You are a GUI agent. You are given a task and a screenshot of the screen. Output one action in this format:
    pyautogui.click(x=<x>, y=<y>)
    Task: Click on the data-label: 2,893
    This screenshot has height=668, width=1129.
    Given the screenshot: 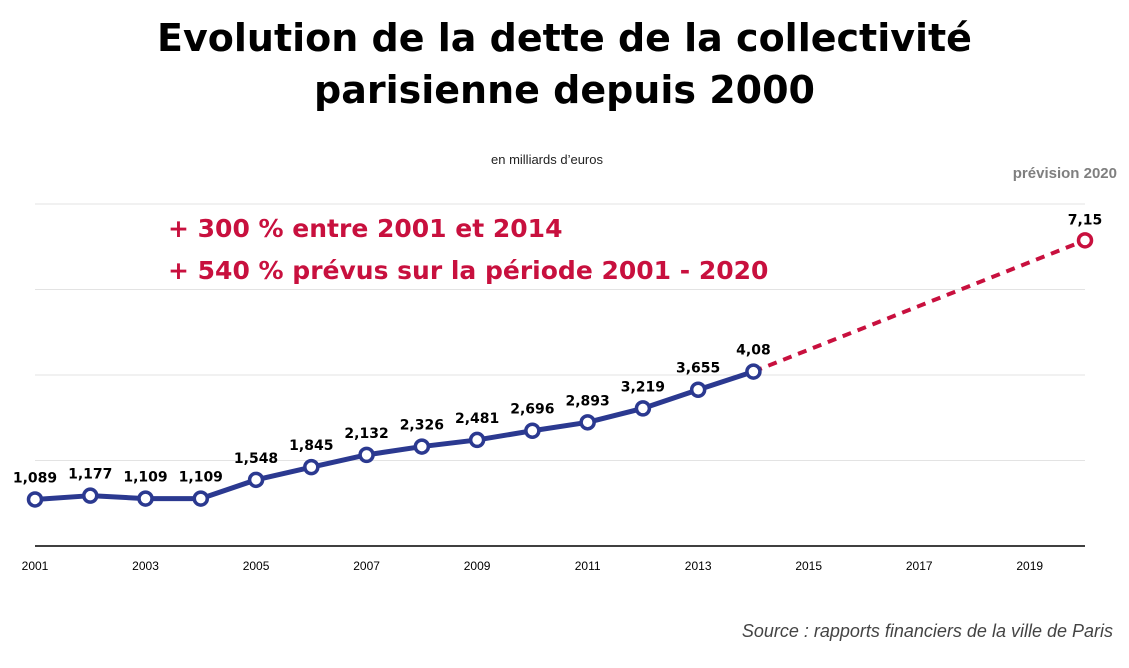 What is the action you would take?
    pyautogui.click(x=587, y=401)
    